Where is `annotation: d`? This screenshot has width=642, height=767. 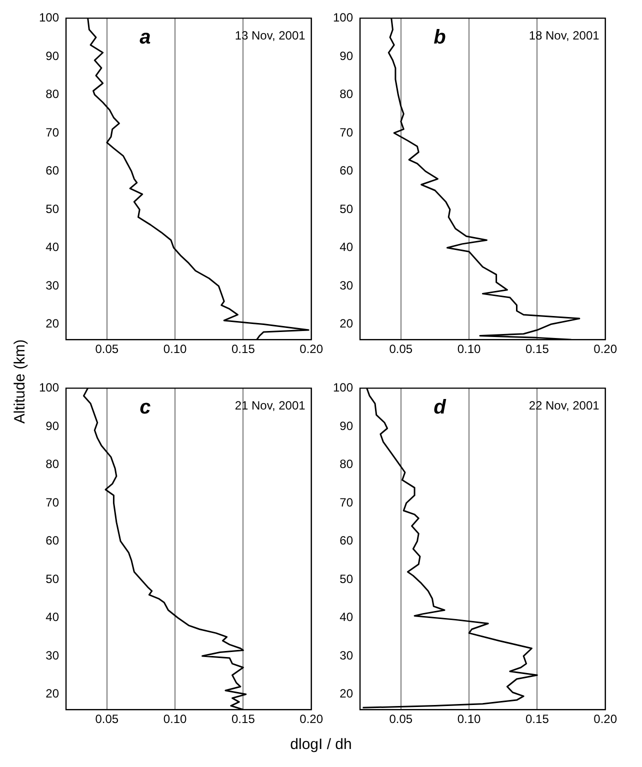 annotation: d is located at coordinates (440, 407).